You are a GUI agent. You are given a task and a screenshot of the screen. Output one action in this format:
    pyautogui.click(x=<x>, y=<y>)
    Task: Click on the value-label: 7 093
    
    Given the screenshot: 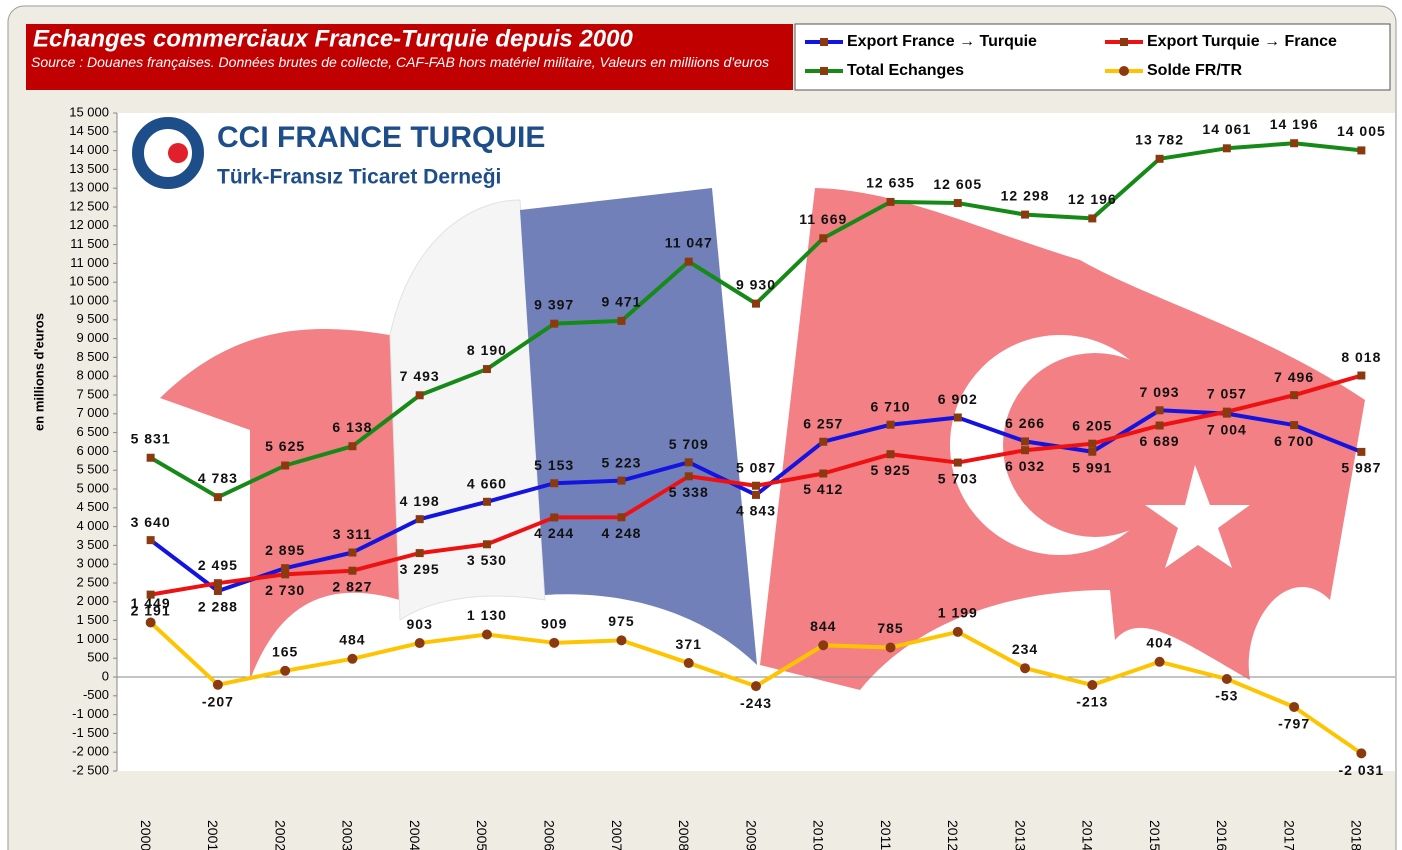 What is the action you would take?
    pyautogui.click(x=1160, y=392)
    